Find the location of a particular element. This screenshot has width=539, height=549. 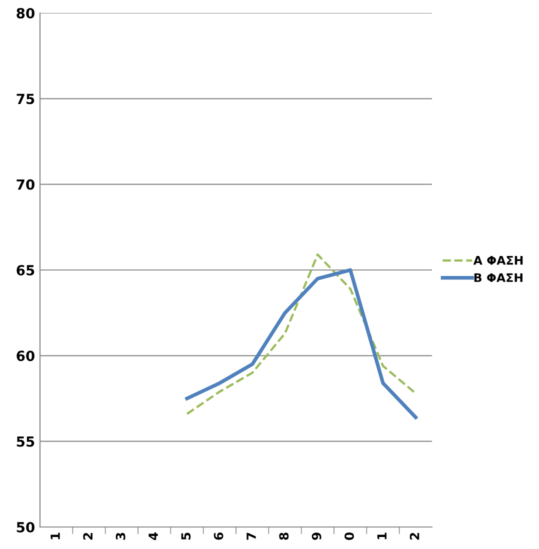

legend-label: Α ΦΑΣΗ is located at coordinates (498, 260).